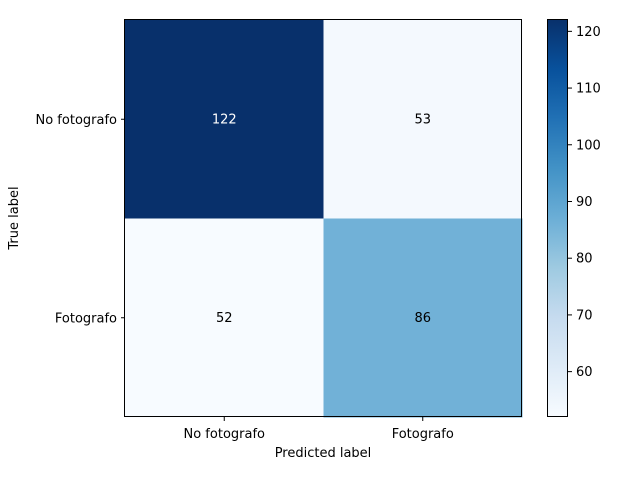 The image size is (640, 480). What do you see at coordinates (557, 218) in the screenshot?
I see `colorbar-gradient` at bounding box center [557, 218].